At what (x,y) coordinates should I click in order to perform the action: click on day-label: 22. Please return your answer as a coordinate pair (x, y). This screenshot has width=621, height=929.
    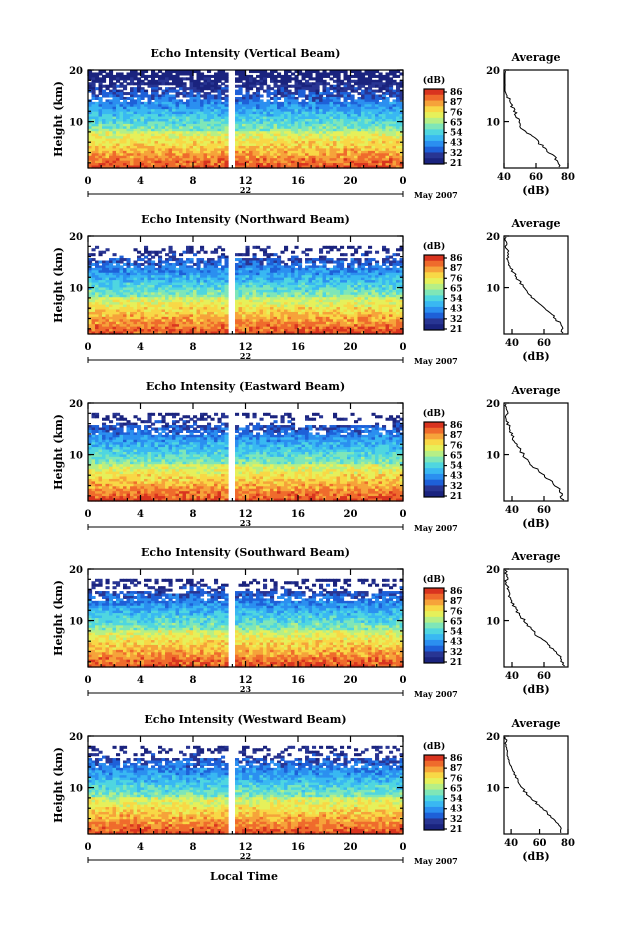
    Looking at the image, I should click on (245, 190).